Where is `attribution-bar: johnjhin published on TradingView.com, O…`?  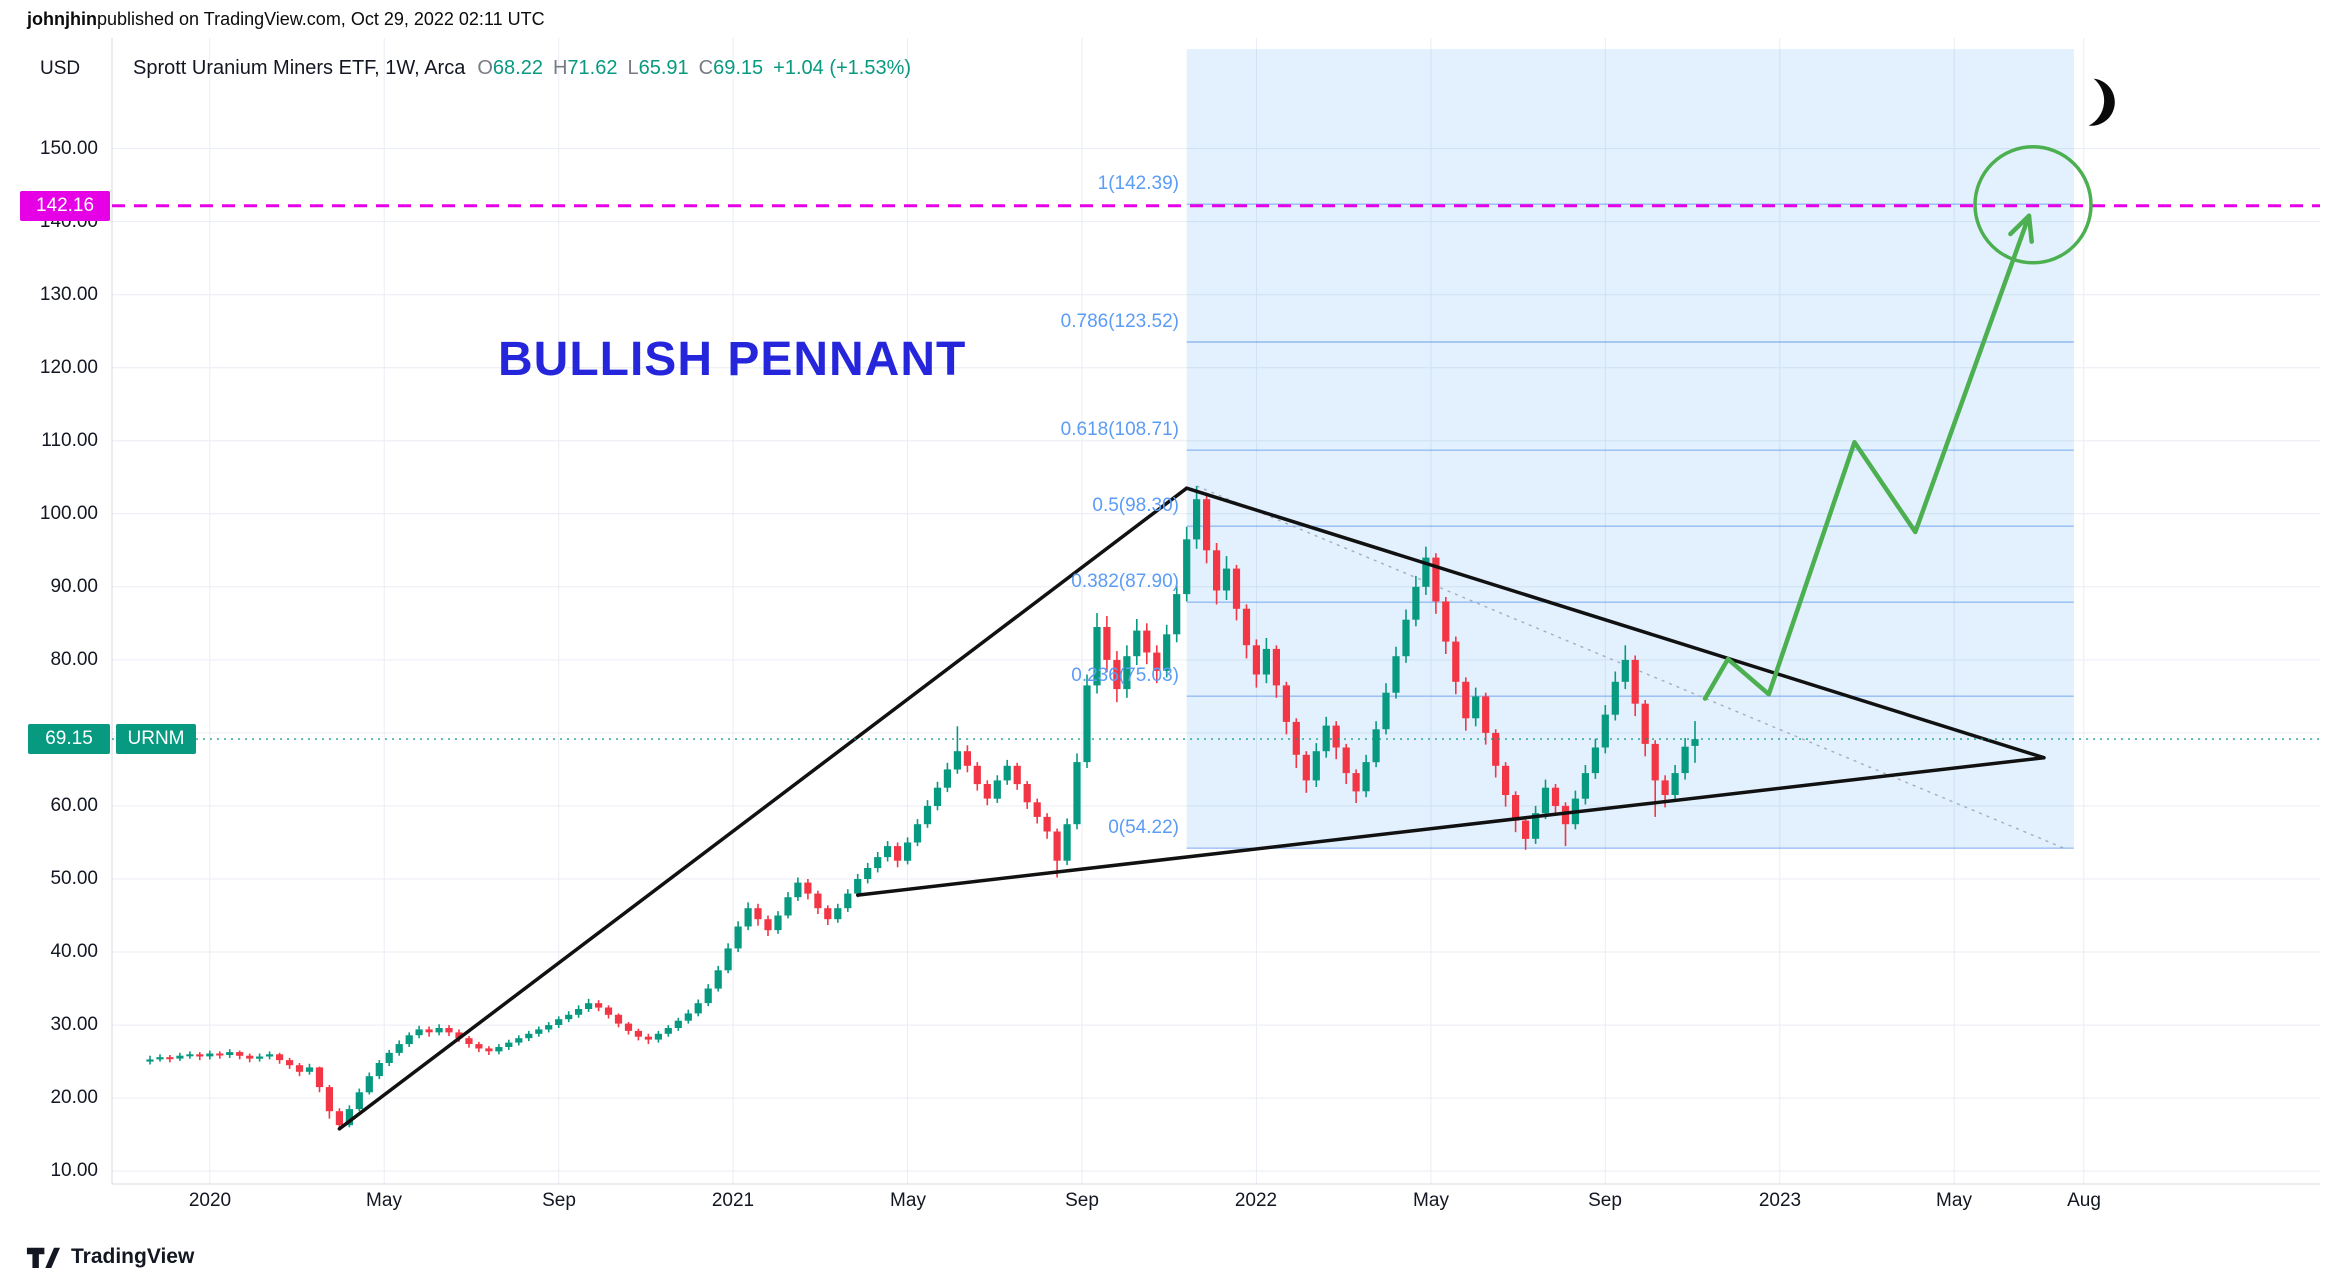 attribution-bar: johnjhin published on TradingView.com, O… is located at coordinates (1163, 19).